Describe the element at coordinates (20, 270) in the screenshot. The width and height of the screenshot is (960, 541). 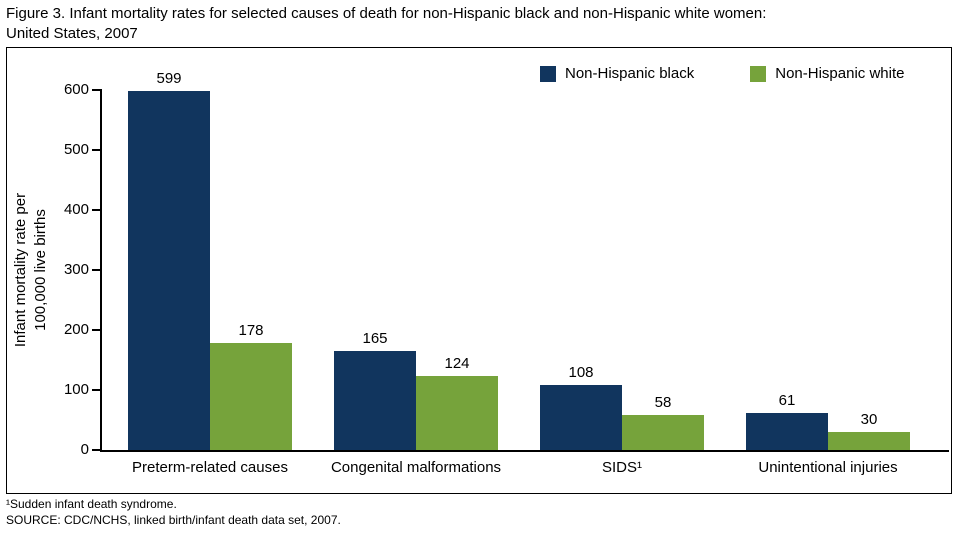
I see `y-axis-title-line1: Infant mortality rate per` at that location.